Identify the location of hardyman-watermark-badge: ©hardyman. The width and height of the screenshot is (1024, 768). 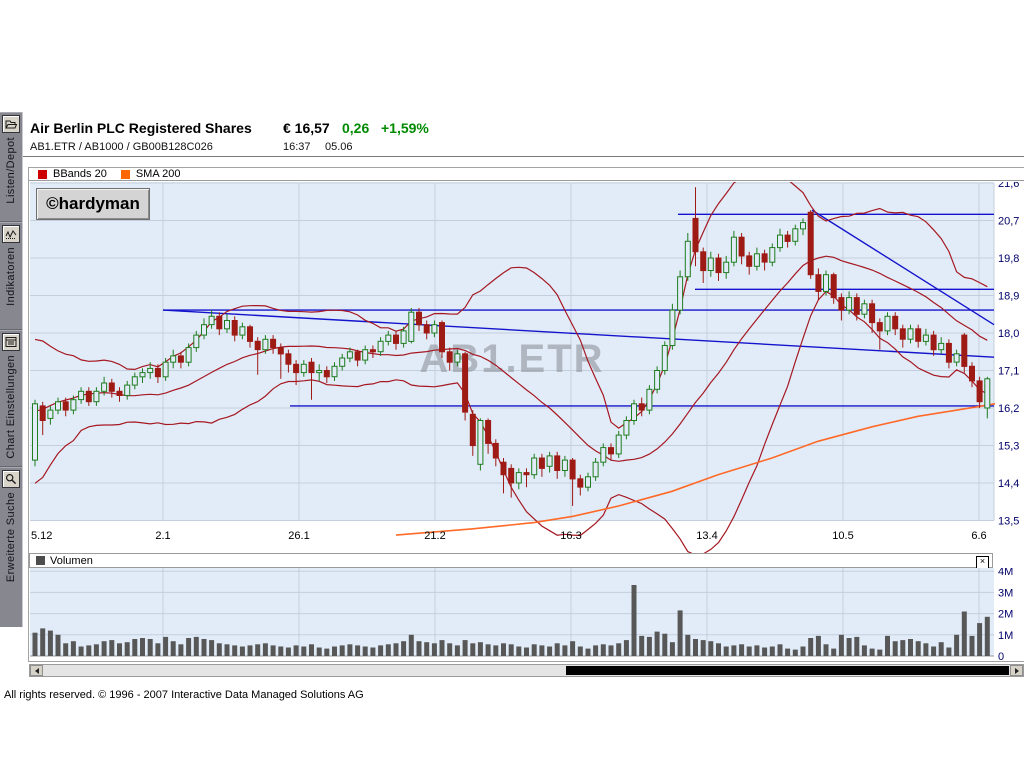
(93, 204).